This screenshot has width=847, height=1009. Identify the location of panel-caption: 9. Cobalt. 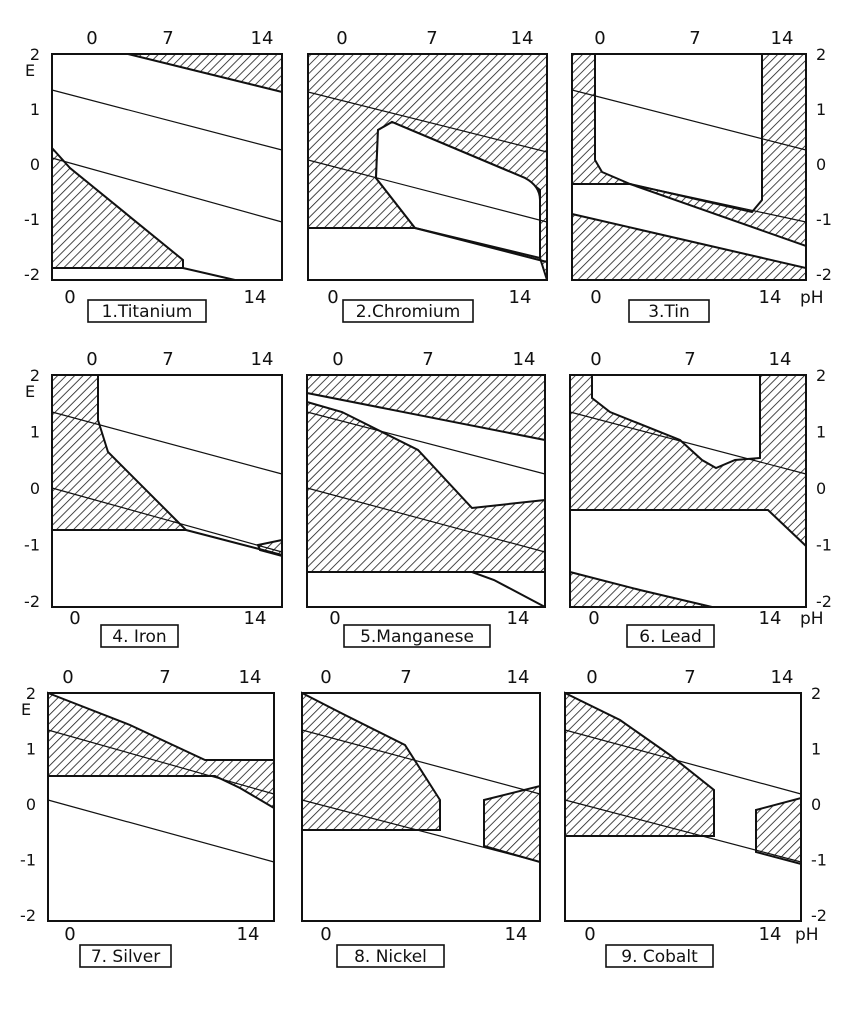
(659, 957).